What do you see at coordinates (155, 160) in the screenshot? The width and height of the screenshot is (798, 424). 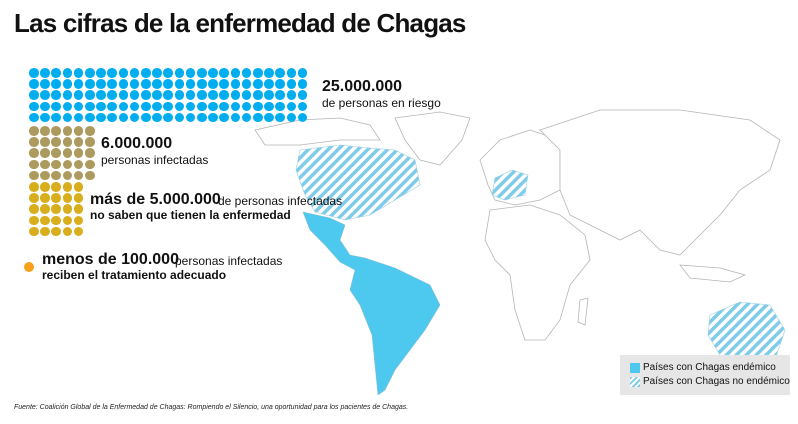 I see `infected-label: personas infectadas` at bounding box center [155, 160].